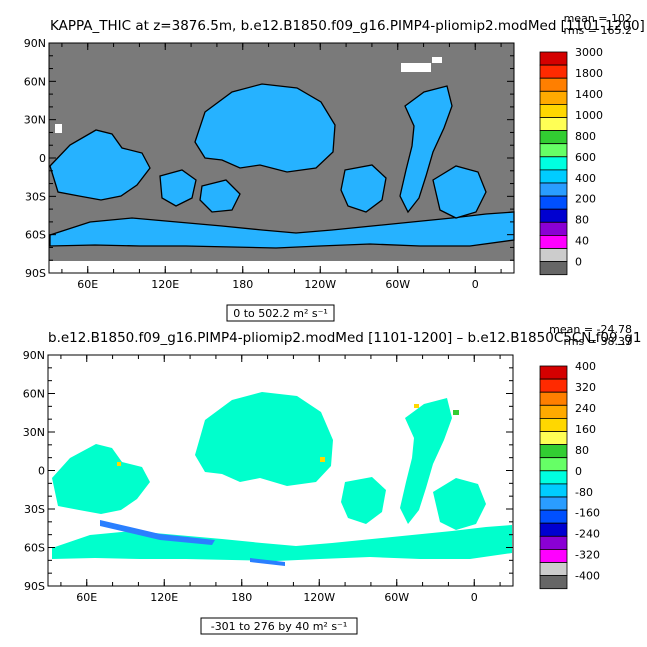 This screenshot has height=647, width=647. I want to click on panel-1-mean: mean = 102, so click(598, 18).